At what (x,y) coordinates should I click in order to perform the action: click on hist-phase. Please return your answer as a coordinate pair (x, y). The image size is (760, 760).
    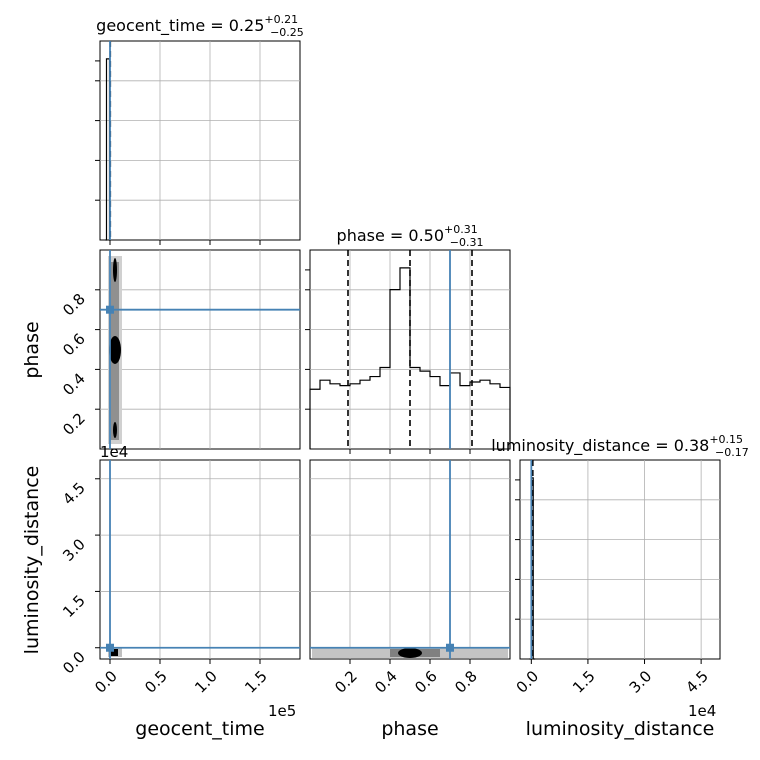
    Looking at the image, I should click on (410, 358).